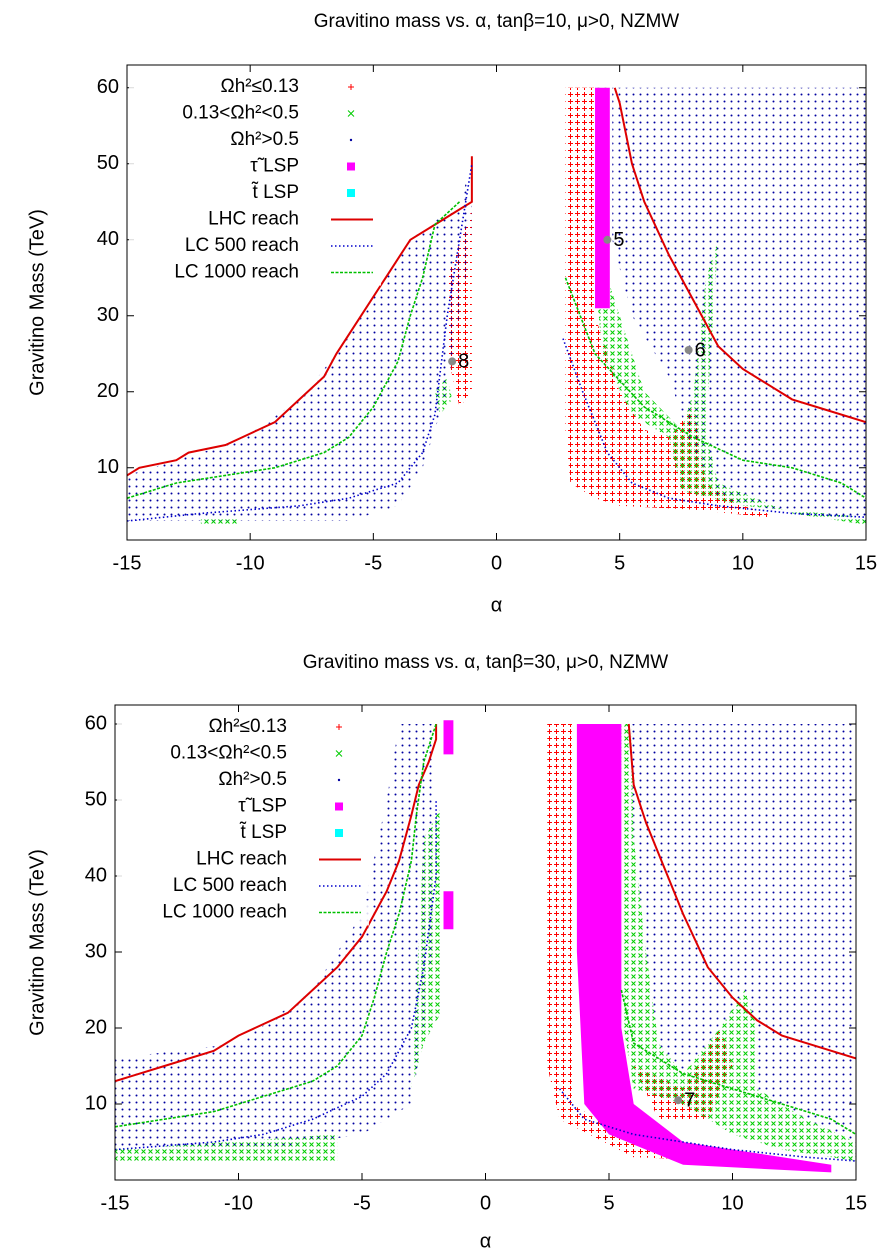  Describe the element at coordinates (689, 1100) in the screenshot. I see `benchmark-label: 7` at that location.